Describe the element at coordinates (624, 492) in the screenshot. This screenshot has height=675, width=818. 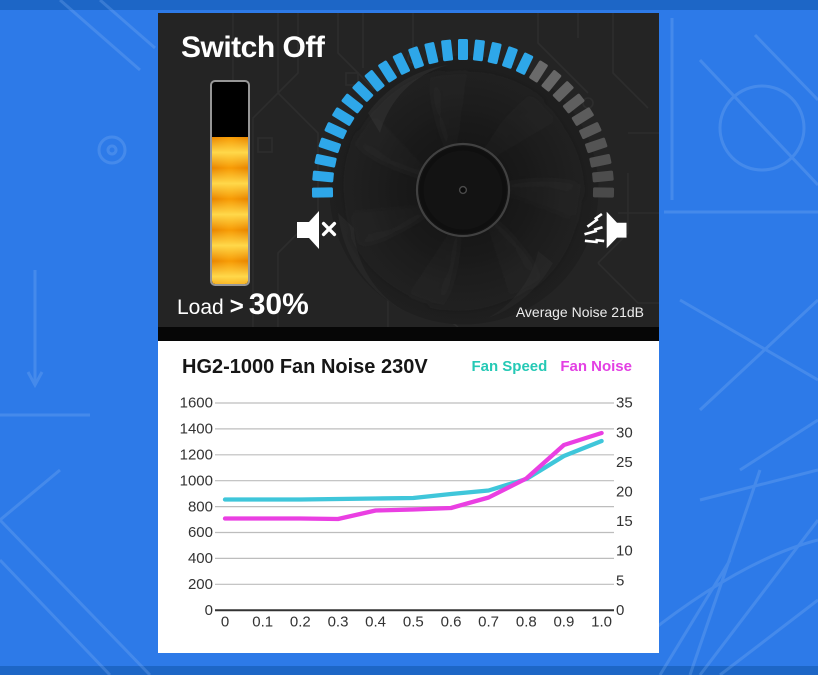
I see `svg-text: 20` at that location.